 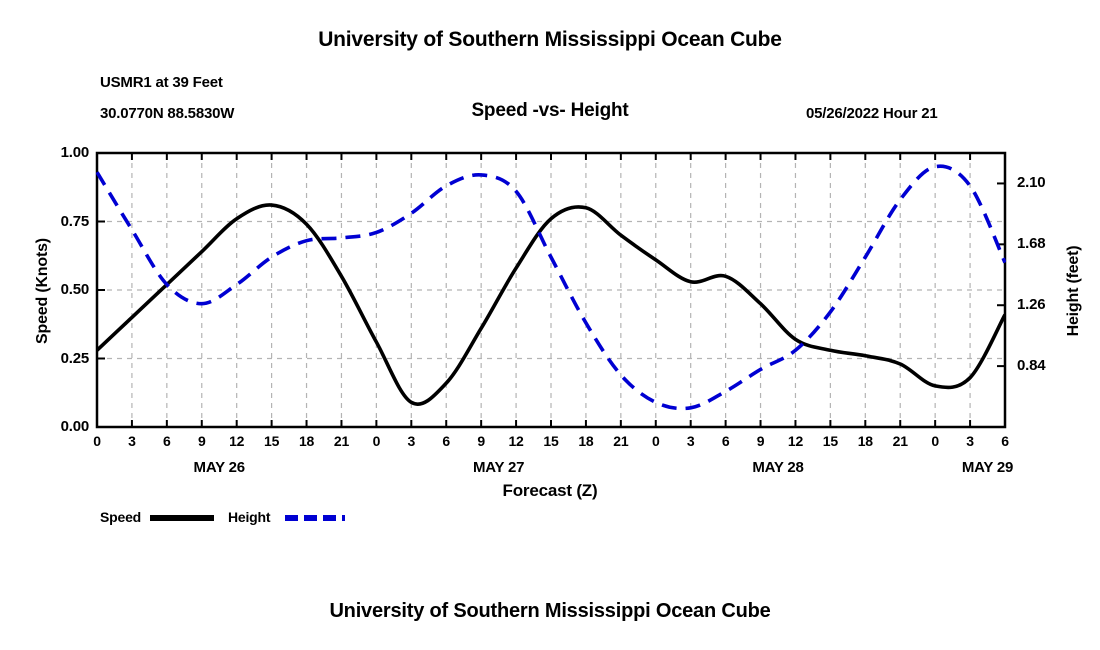 What do you see at coordinates (182, 518) in the screenshot?
I see `legend-swatch-speed` at bounding box center [182, 518].